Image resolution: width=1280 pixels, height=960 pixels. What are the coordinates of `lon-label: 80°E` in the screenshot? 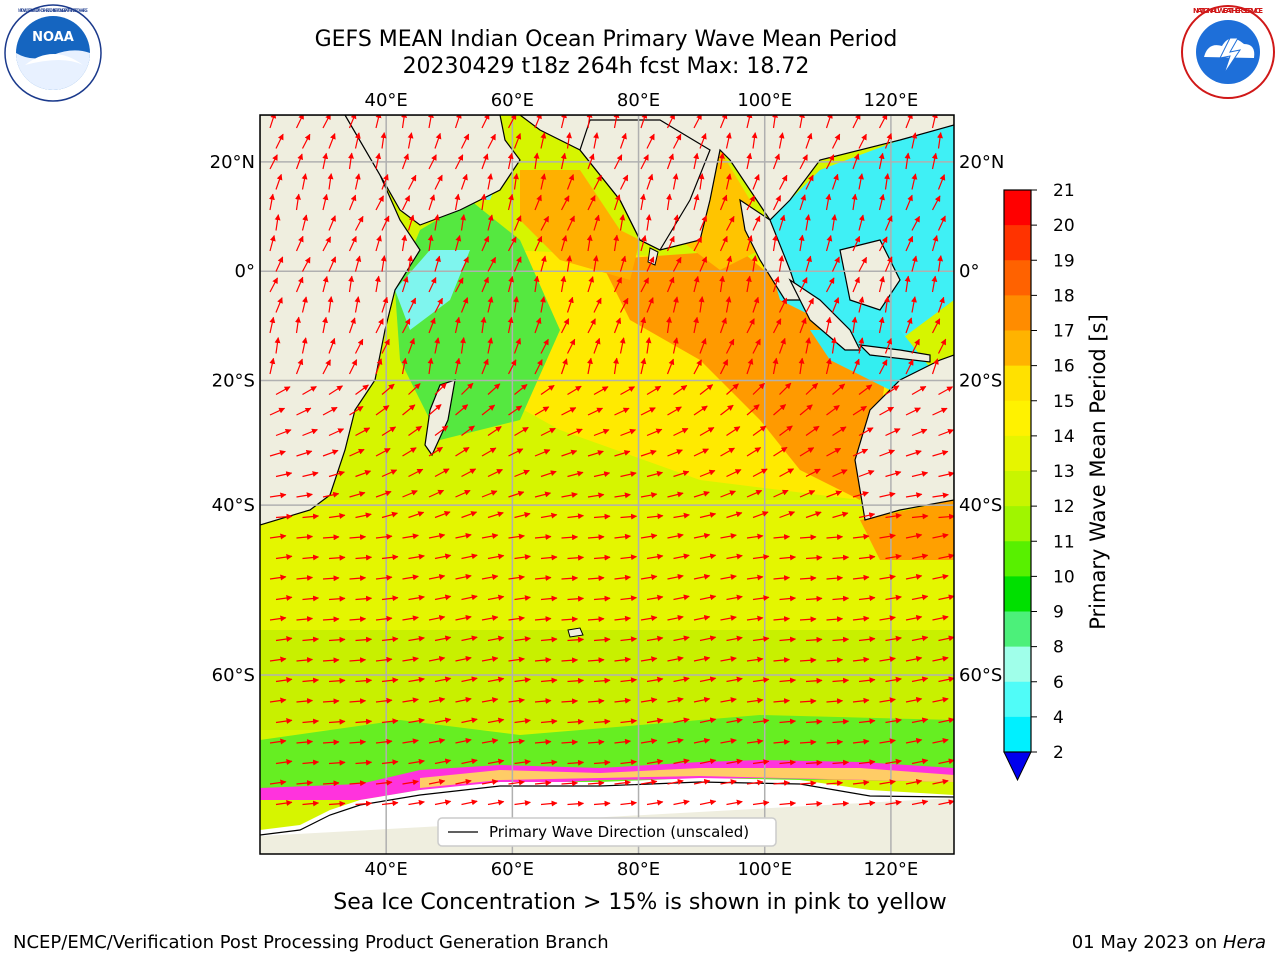 It's located at (638, 869).